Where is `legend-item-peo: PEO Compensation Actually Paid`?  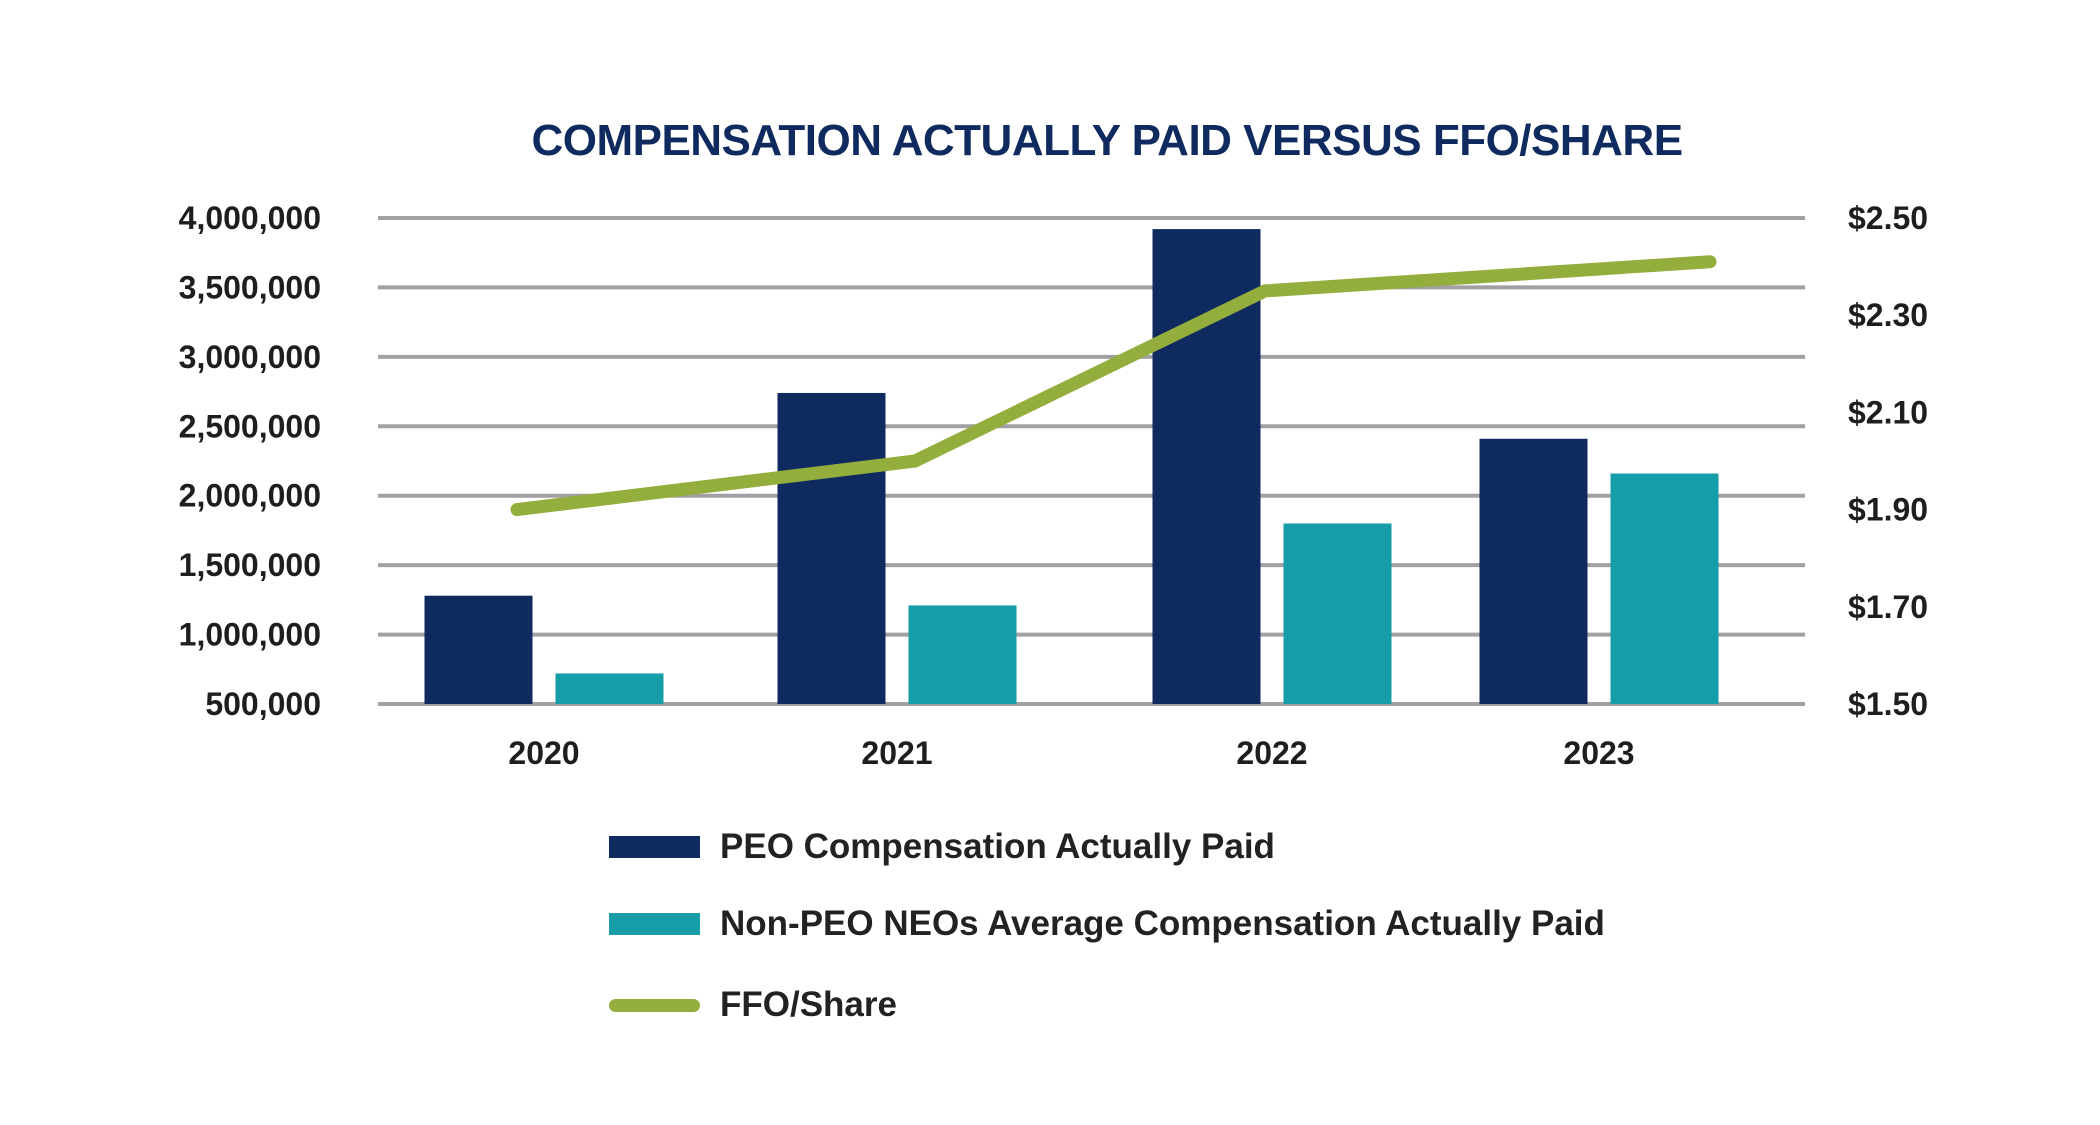
legend-item-peo: PEO Compensation Actually Paid is located at coordinates (942, 847).